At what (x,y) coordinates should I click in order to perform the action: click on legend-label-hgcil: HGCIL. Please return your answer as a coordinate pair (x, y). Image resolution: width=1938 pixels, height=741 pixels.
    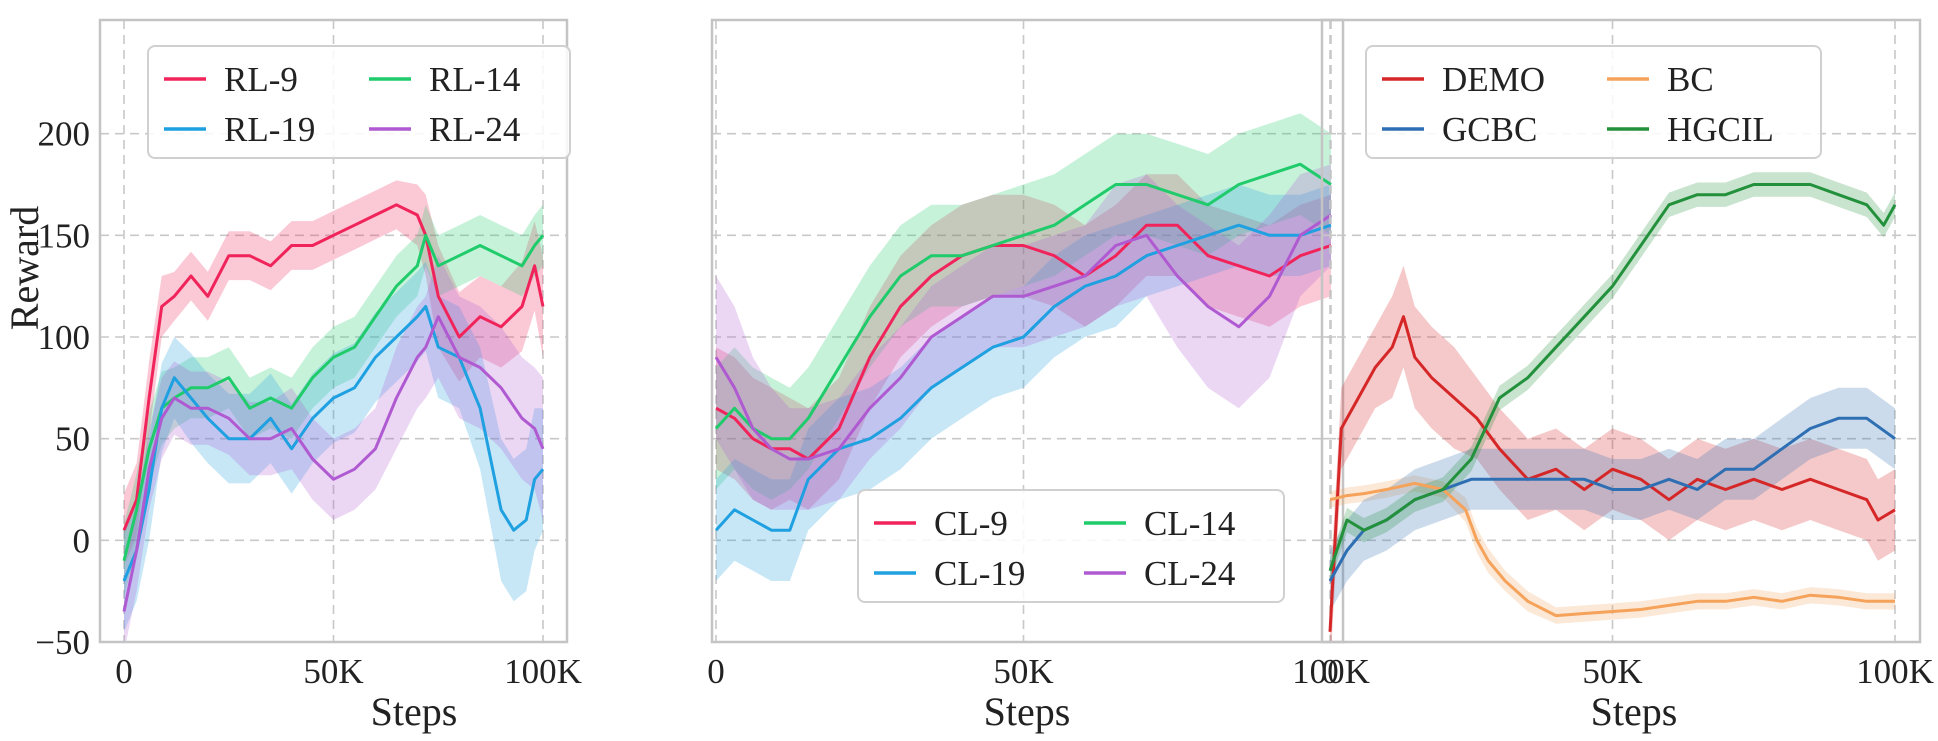
    Looking at the image, I should click on (1720, 129).